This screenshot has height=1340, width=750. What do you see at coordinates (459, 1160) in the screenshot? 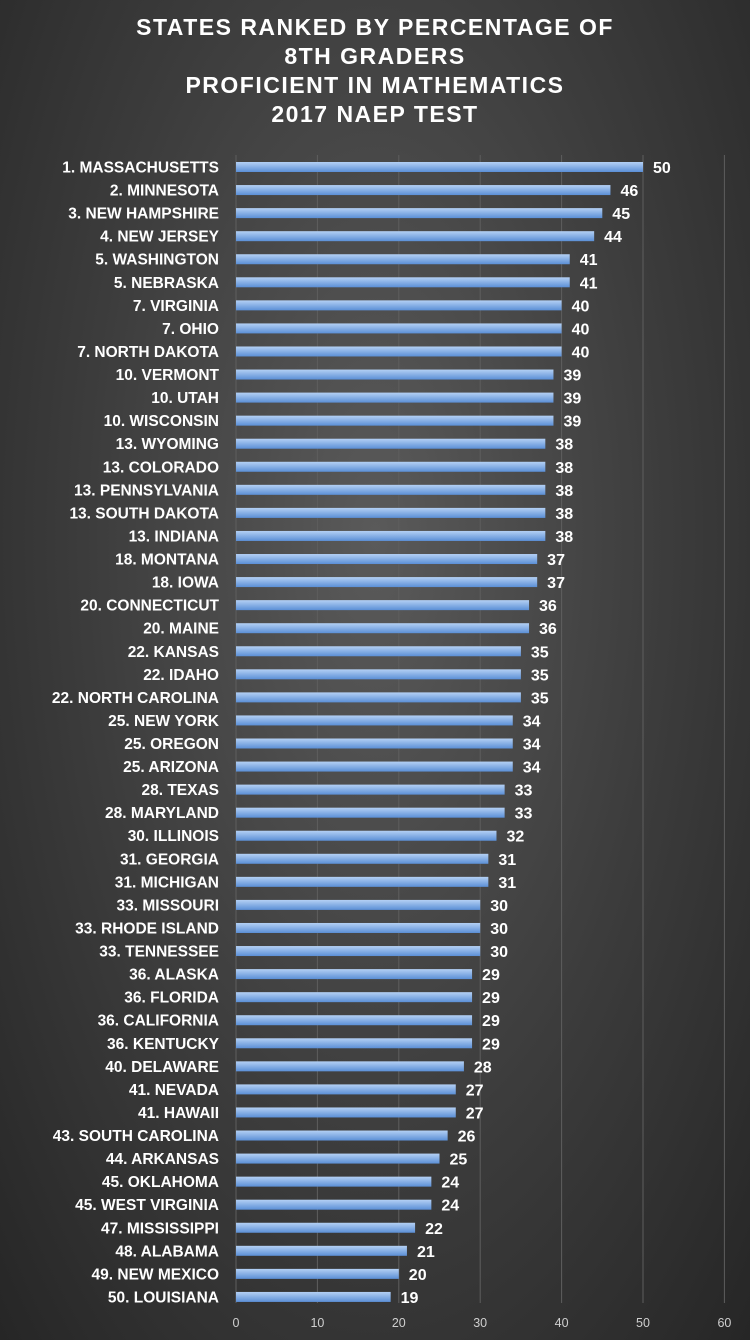
I see `value-label: 25` at bounding box center [459, 1160].